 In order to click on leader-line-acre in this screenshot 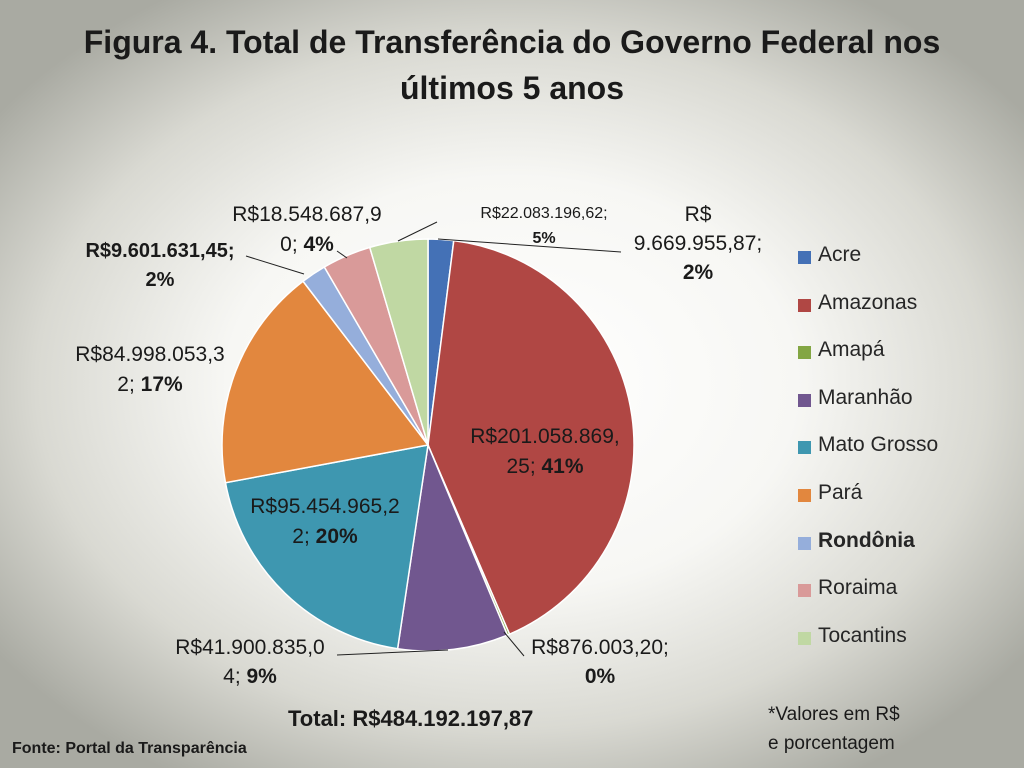, I will do `click(529, 245)`.